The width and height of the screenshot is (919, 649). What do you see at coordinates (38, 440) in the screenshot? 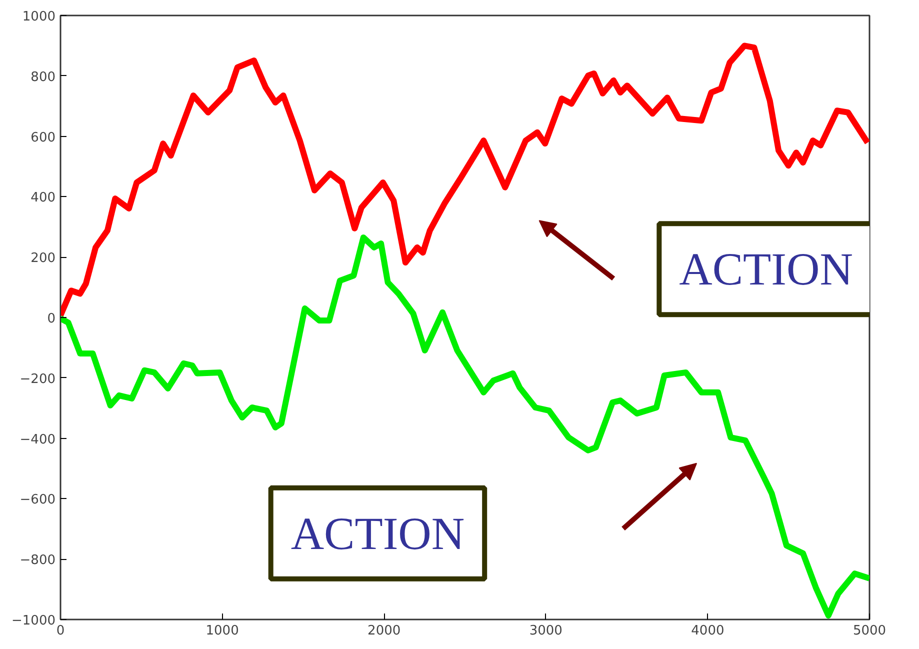
I see `y-tick-label: −400` at bounding box center [38, 440].